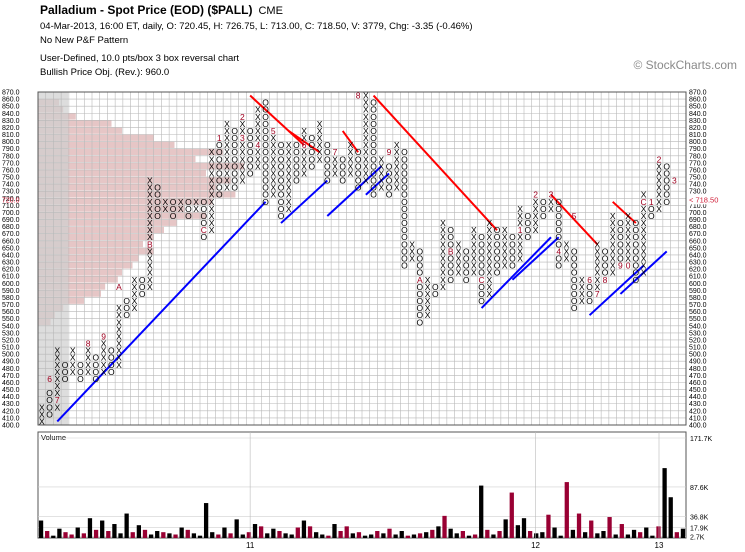  What do you see at coordinates (111, 208) in the screenshot?
I see `vbp-bar` at bounding box center [111, 208].